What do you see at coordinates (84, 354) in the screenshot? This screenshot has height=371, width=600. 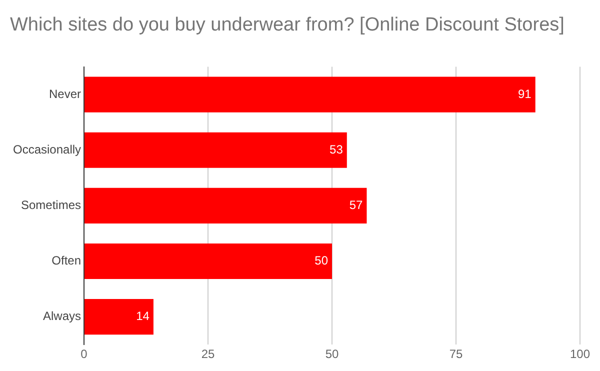 I see `x-tick-label: 0` at bounding box center [84, 354].